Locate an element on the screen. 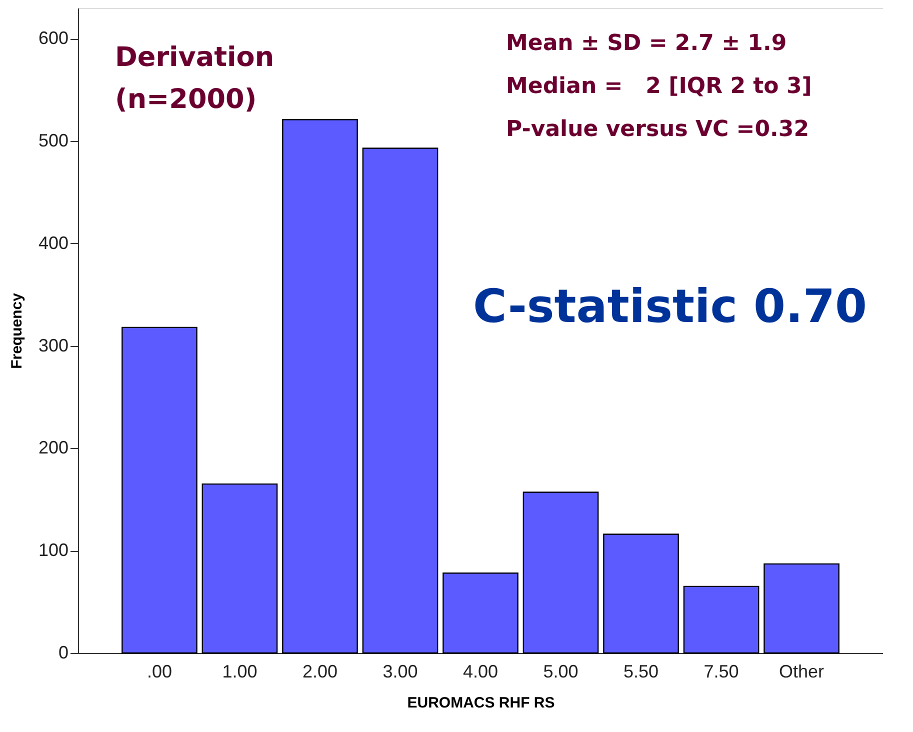  y-tick-label: 600 is located at coordinates (53, 38).